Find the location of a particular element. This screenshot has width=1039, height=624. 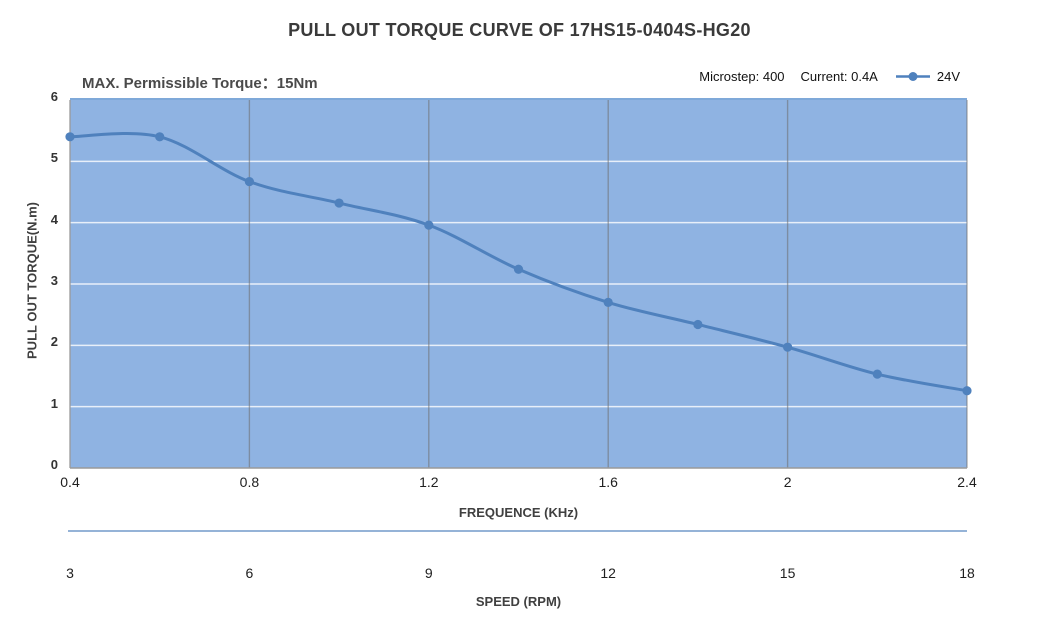

legend: 24V is located at coordinates (927, 76).